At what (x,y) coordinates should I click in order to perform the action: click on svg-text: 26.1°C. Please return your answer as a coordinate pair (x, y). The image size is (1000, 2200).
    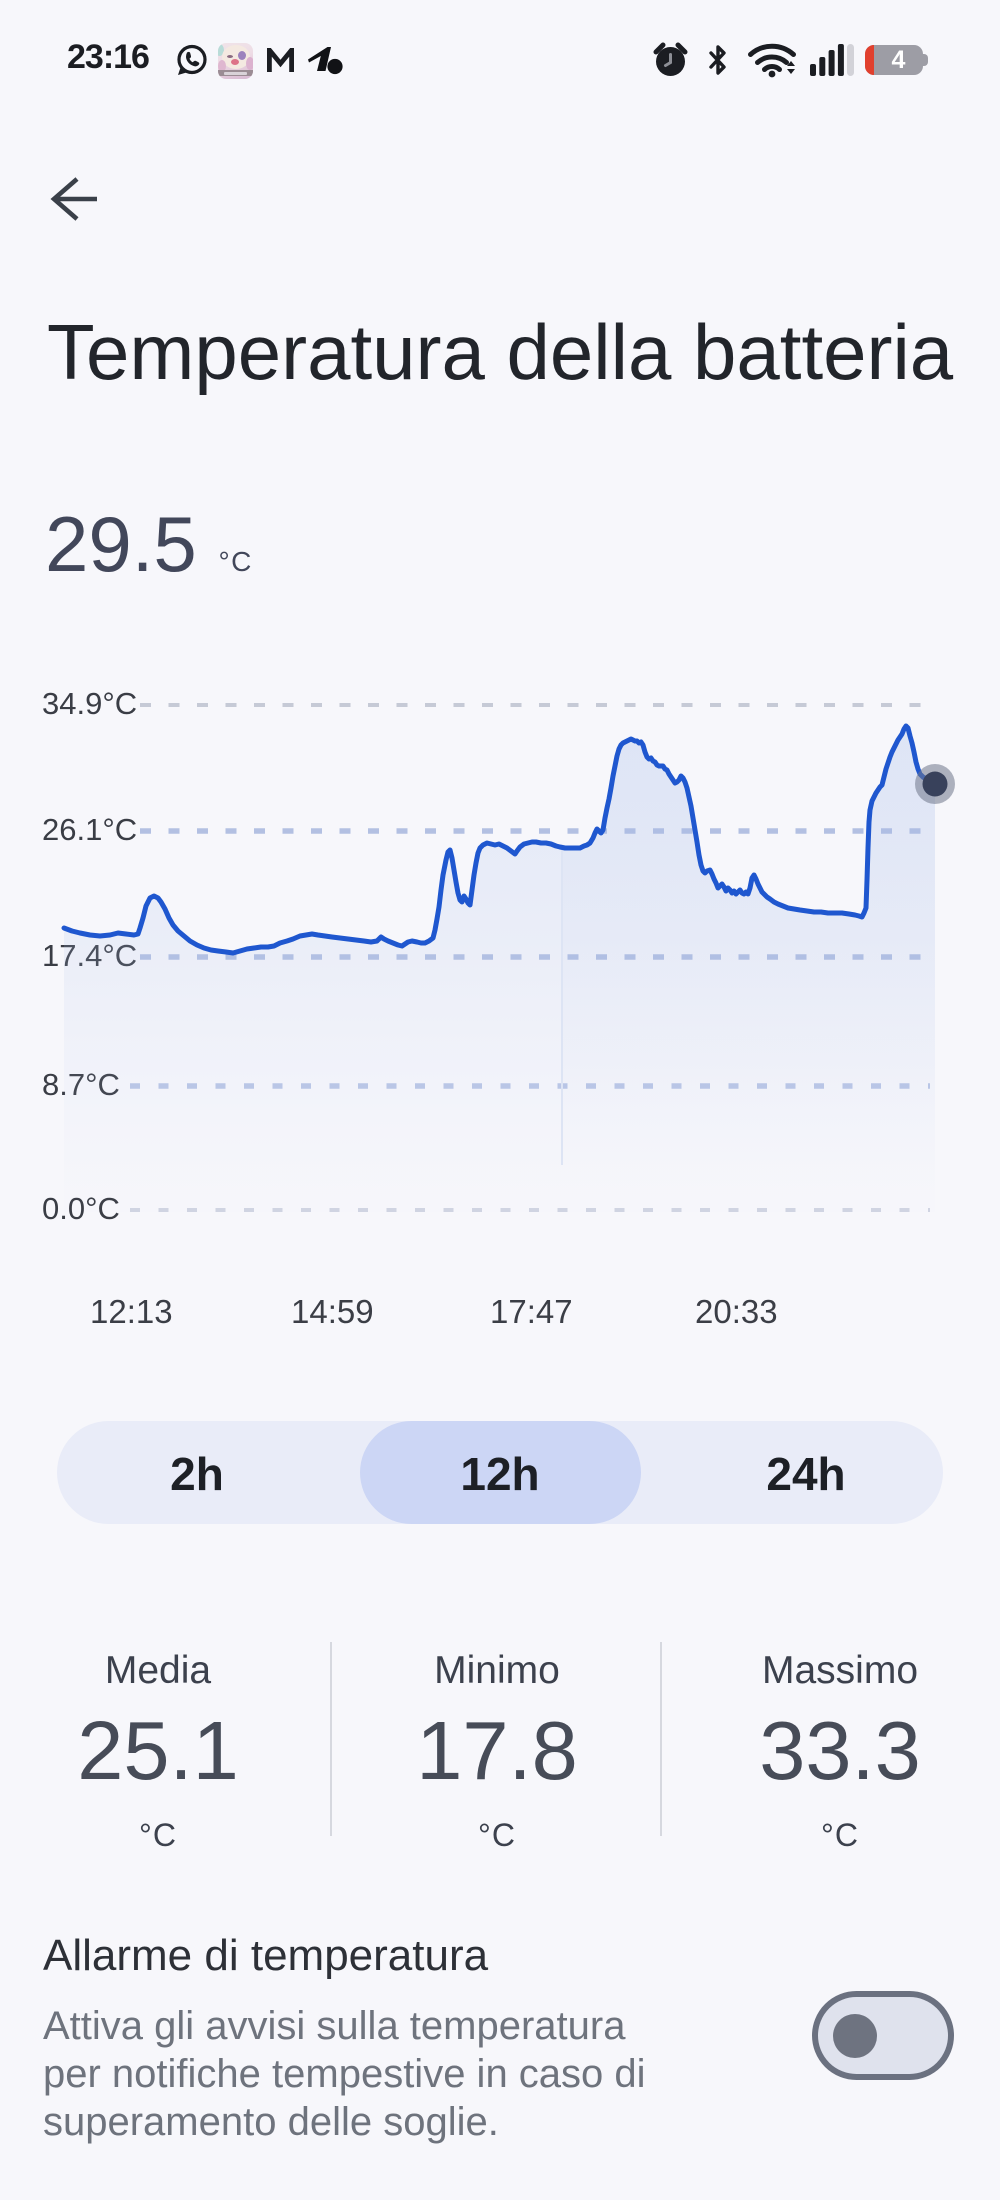
    Looking at the image, I should click on (89, 829).